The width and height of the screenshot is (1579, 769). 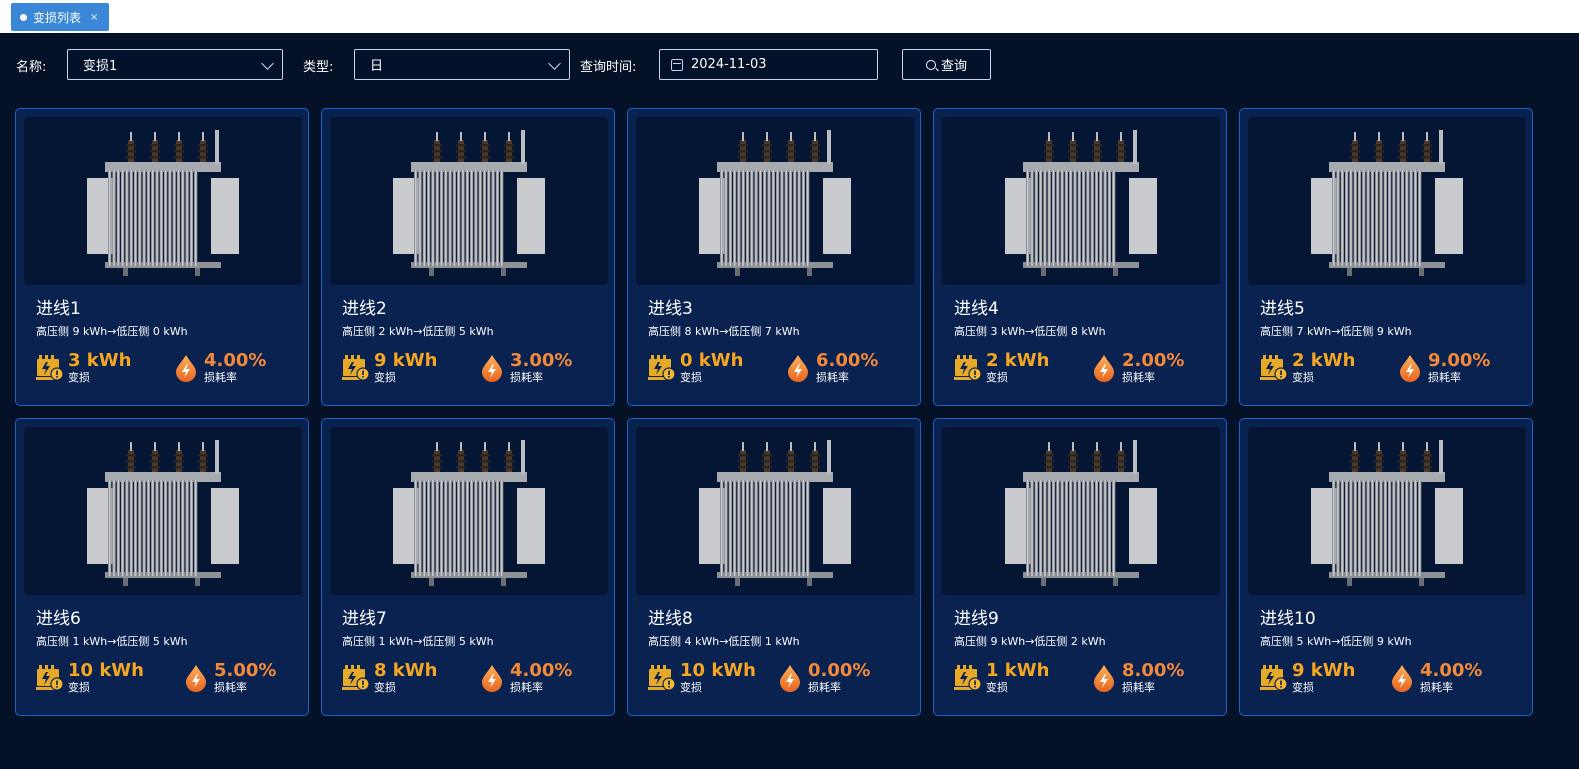 I want to click on rate-stat: 8.00% 损耗率, so click(x=1138, y=677).